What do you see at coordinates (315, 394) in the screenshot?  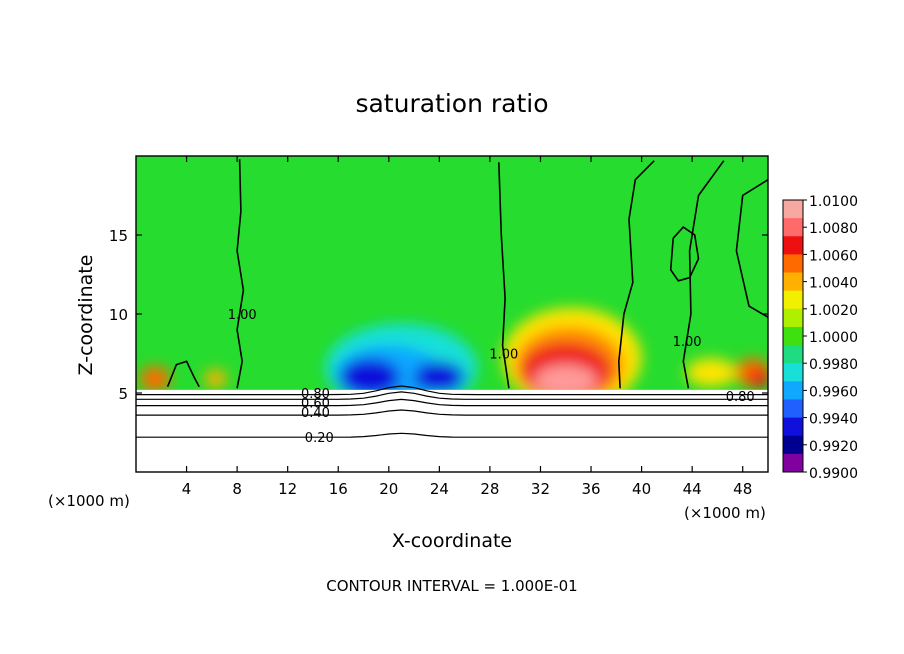 I see `contour-label-8: 0.80` at bounding box center [315, 394].